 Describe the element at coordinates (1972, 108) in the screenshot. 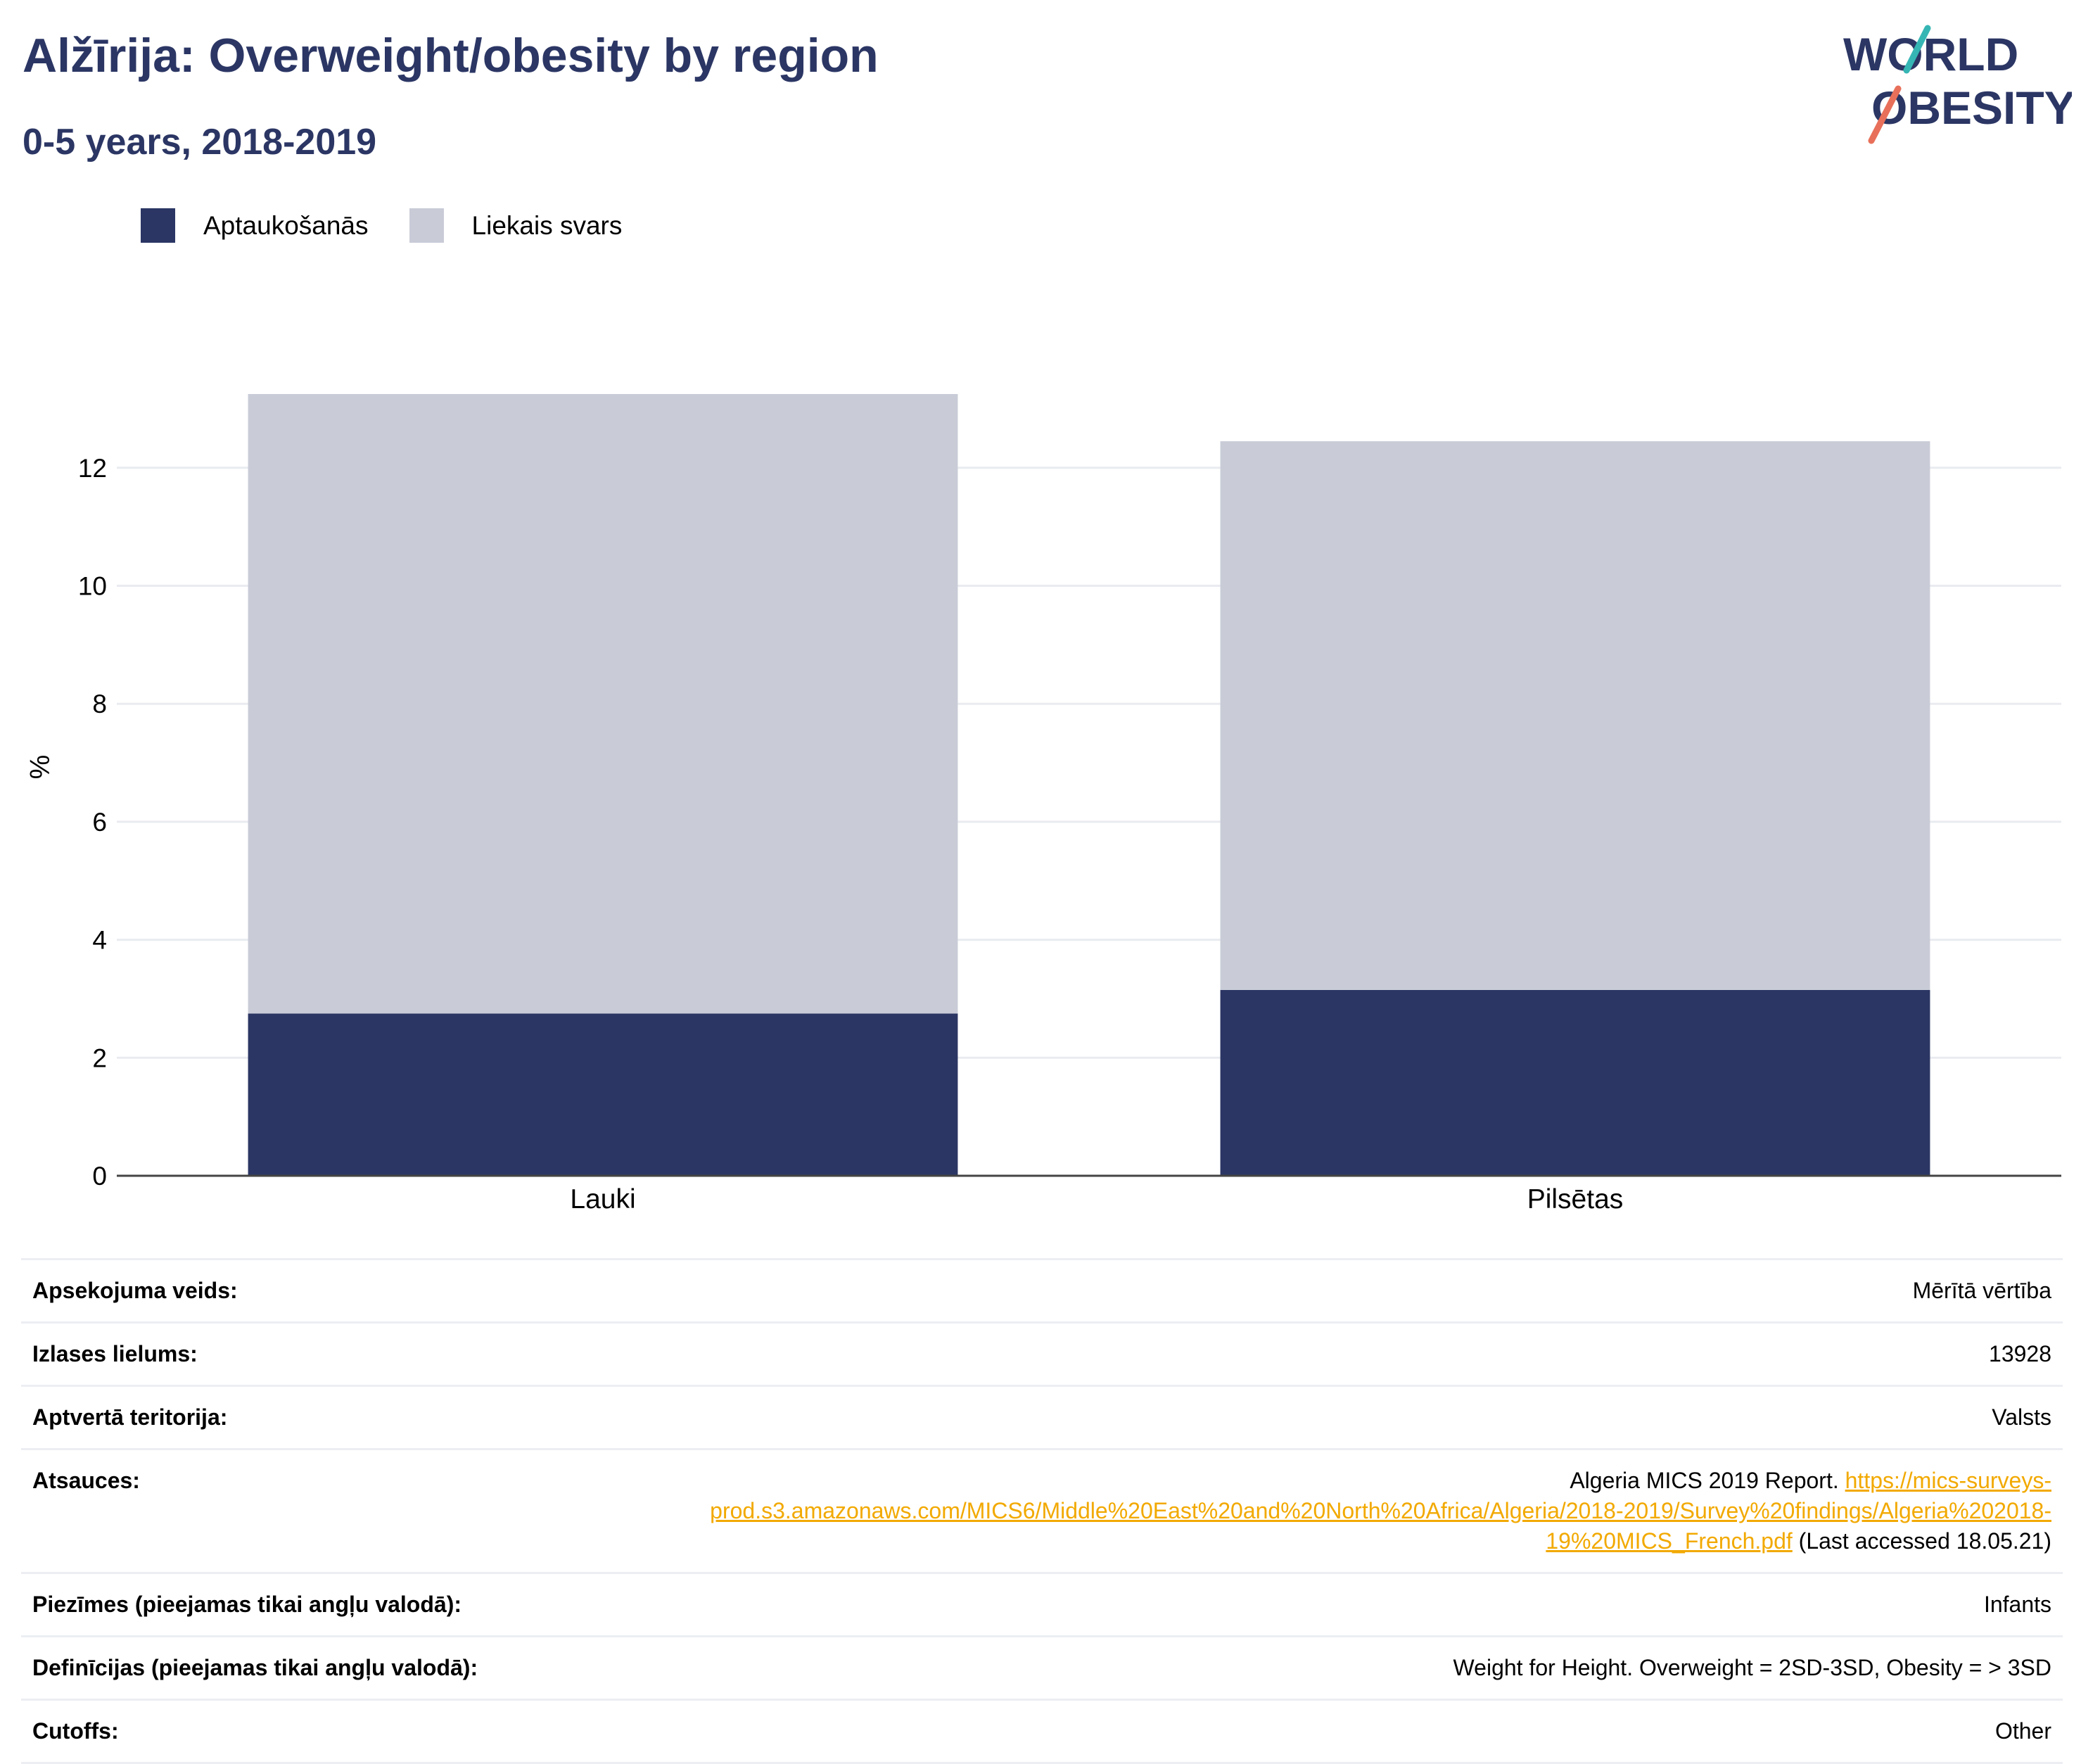

I see `logo-line2: OBESITY` at that location.